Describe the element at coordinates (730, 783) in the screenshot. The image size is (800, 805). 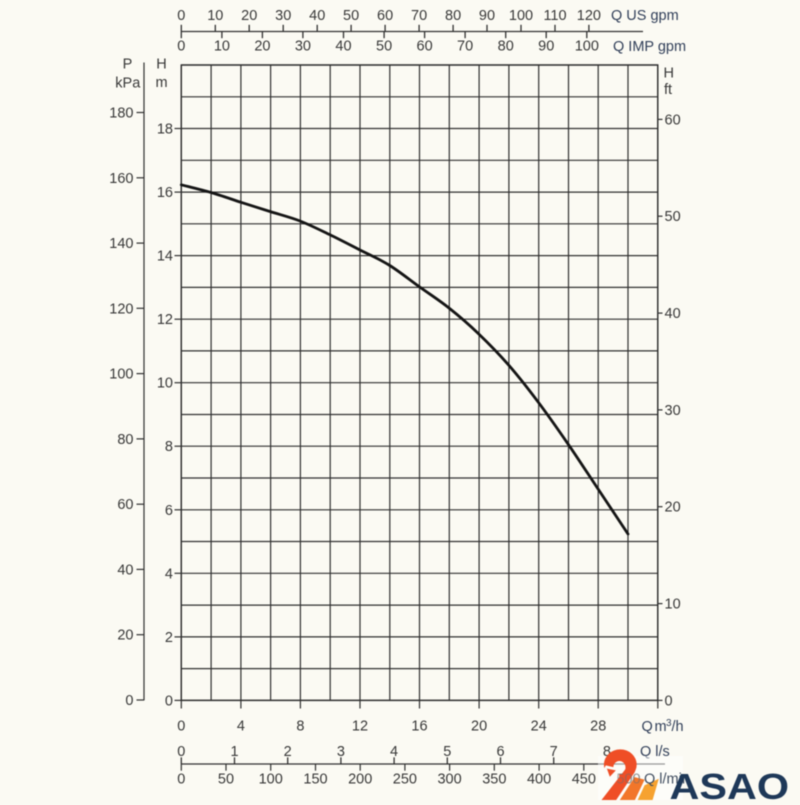
I see `svg-text: ASAO` at that location.